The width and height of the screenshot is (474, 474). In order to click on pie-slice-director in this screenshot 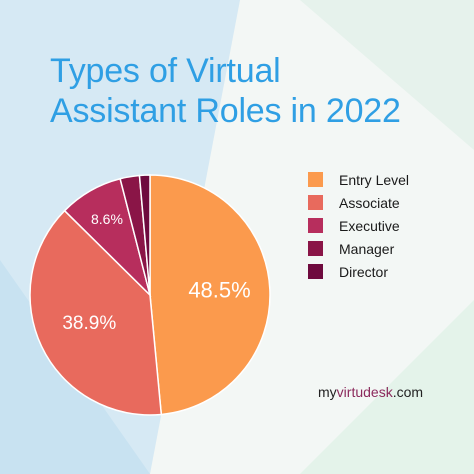, I will do `click(144, 235)`.